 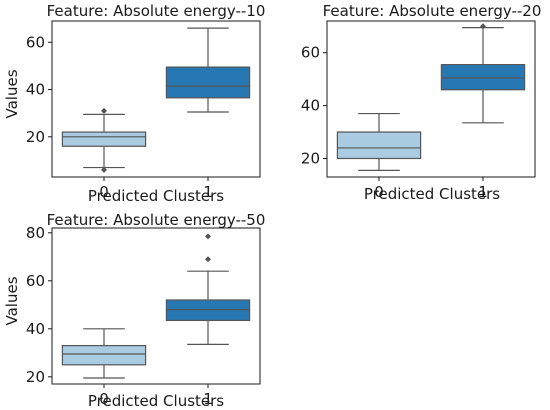 I want to click on subplot-title: Feature: Absolute energy--10, so click(x=156, y=11).